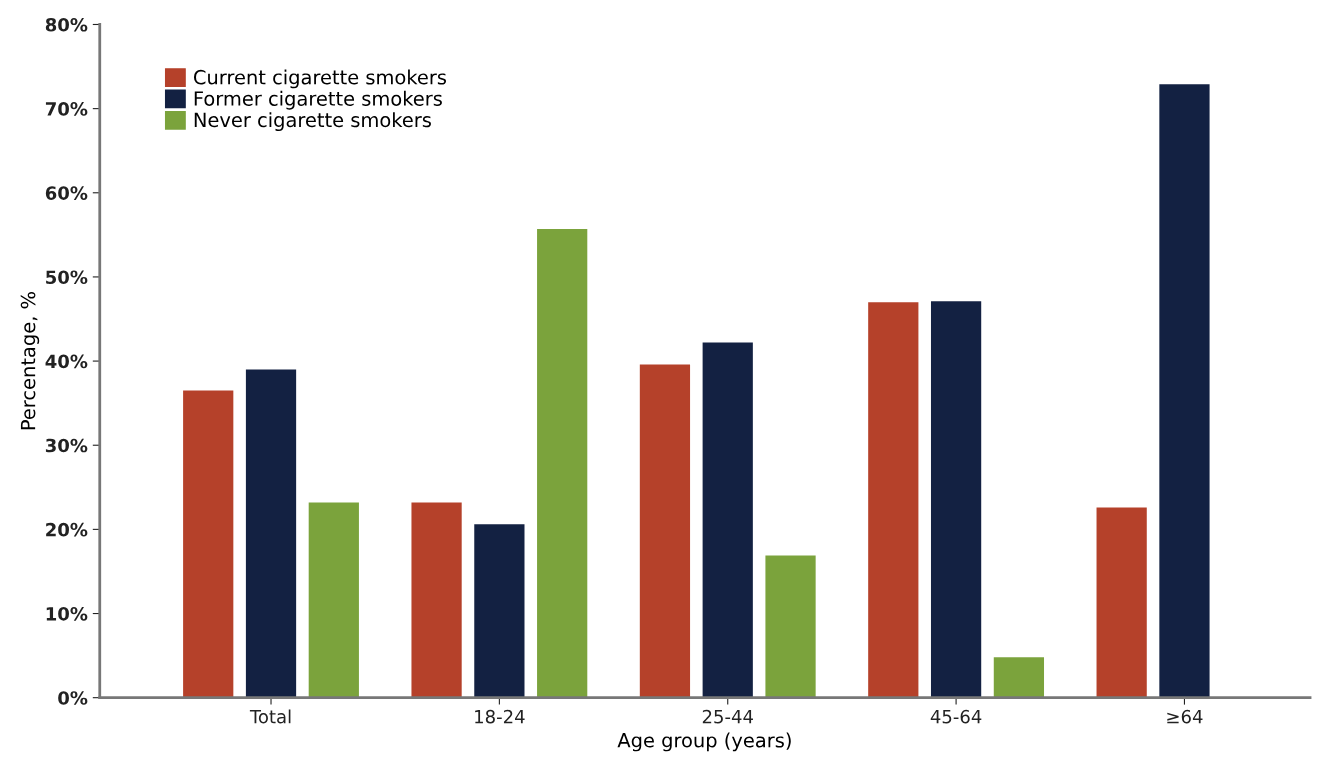 The height and width of the screenshot is (765, 1330). What do you see at coordinates (30, 361) in the screenshot?
I see `y-axis-title: Percentage, %` at bounding box center [30, 361].